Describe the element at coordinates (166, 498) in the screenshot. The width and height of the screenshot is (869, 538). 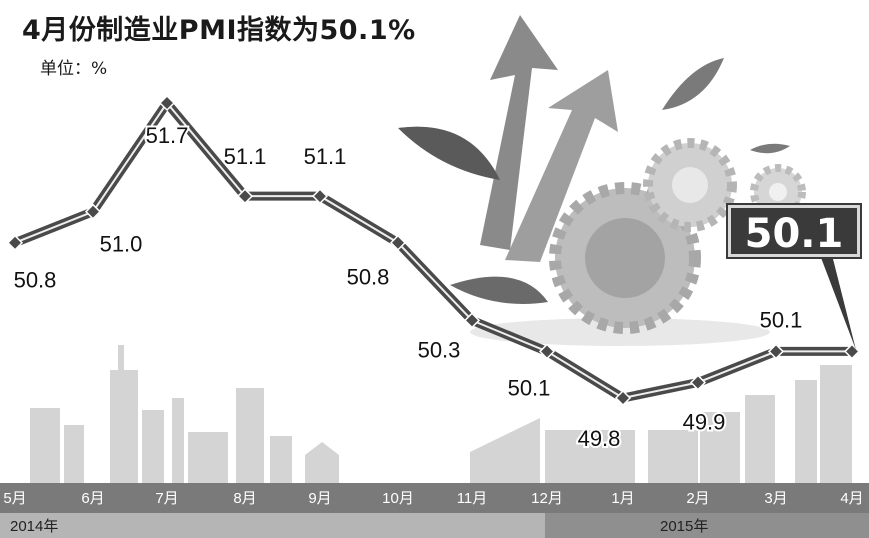
I see `x-tick-label-3: 7月` at that location.